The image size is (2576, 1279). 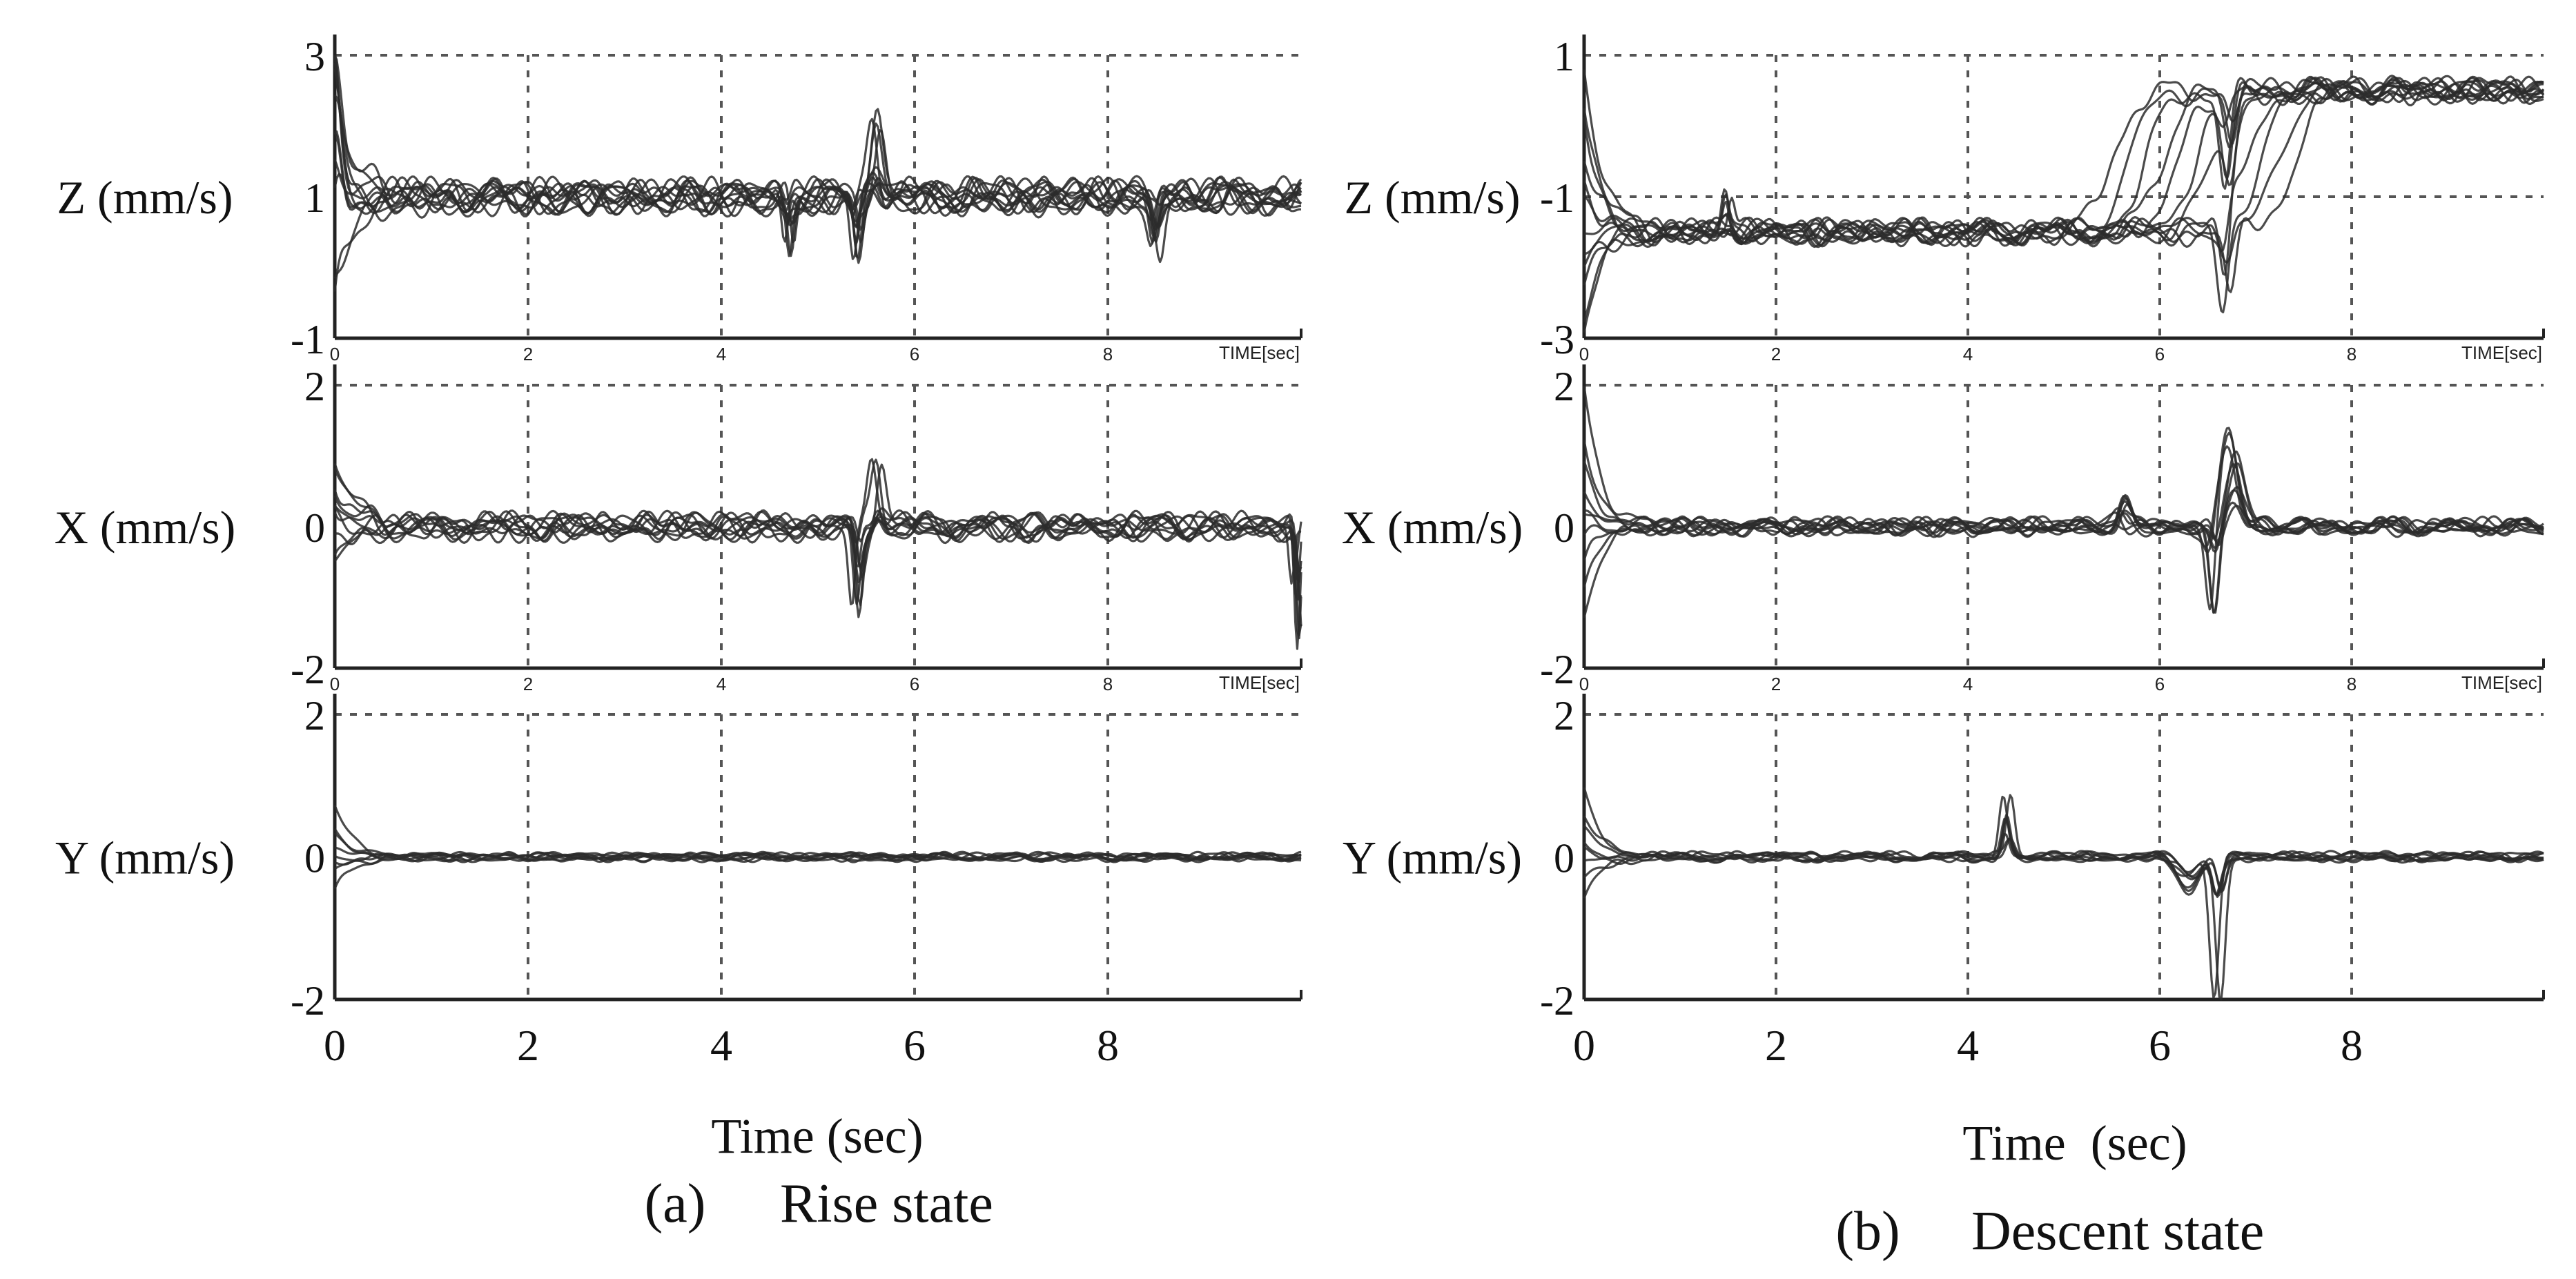 What do you see at coordinates (2117, 1231) in the screenshot?
I see `caption-text-b: Descent state` at bounding box center [2117, 1231].